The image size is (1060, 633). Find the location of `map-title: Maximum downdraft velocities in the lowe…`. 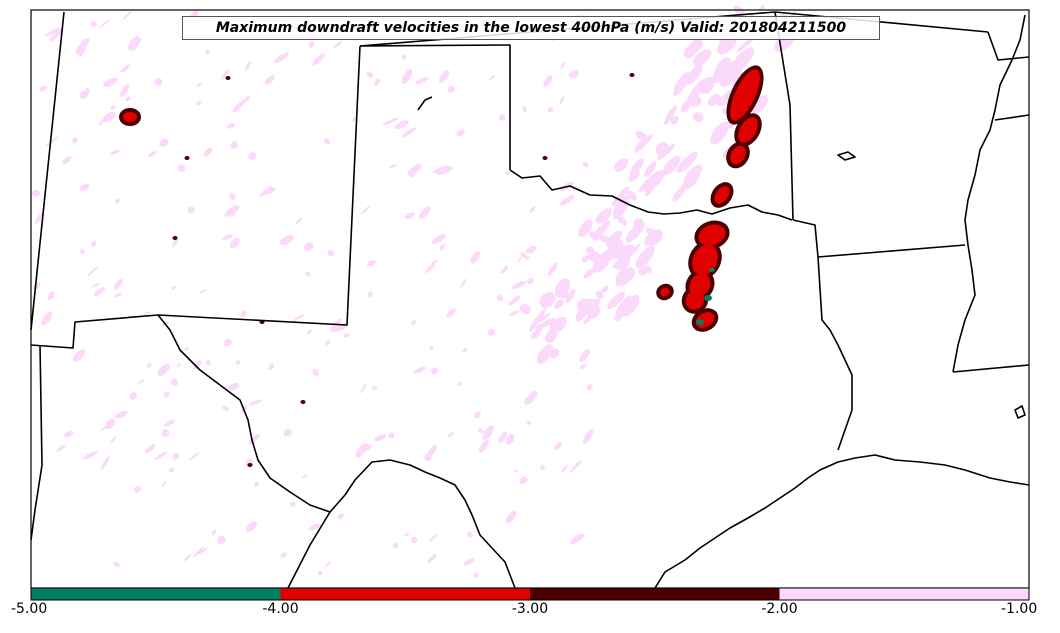

map-title: Maximum downdraft velocities in the lowe… is located at coordinates (531, 28).